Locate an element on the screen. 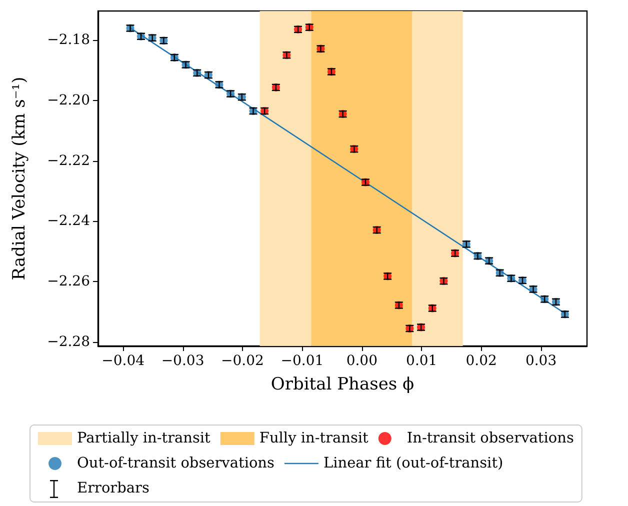  y-tick-label: −2.28 is located at coordinates (68, 342).